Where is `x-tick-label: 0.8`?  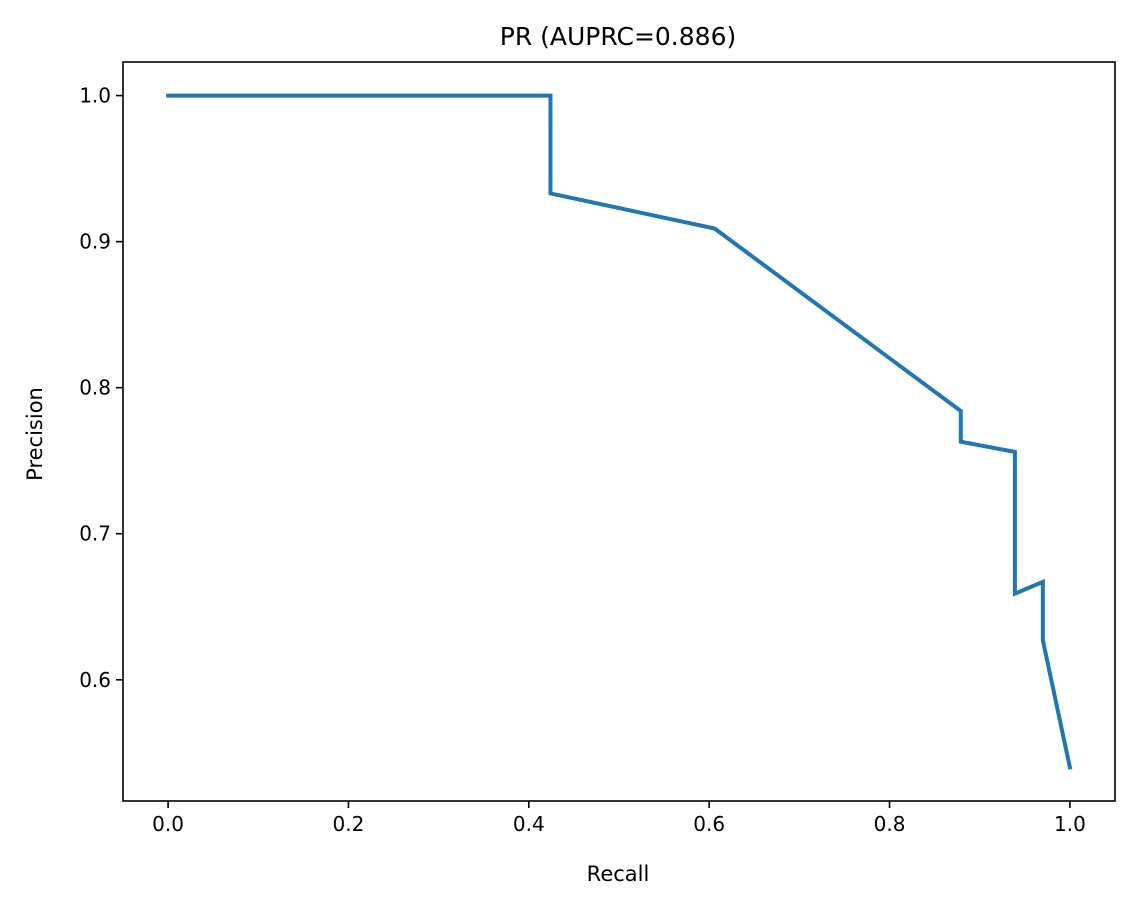
x-tick-label: 0.8 is located at coordinates (890, 824).